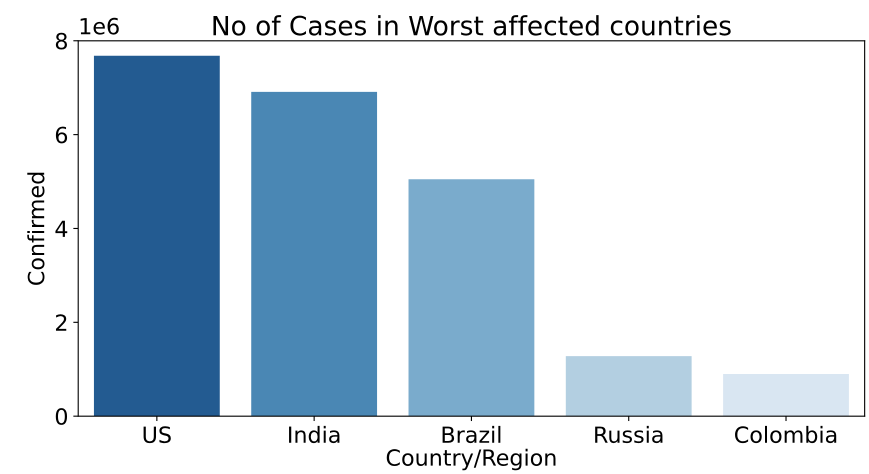 The width and height of the screenshot is (869, 474). What do you see at coordinates (472, 25) in the screenshot?
I see `chart-title: No of Cases in Worst affected countries` at bounding box center [472, 25].